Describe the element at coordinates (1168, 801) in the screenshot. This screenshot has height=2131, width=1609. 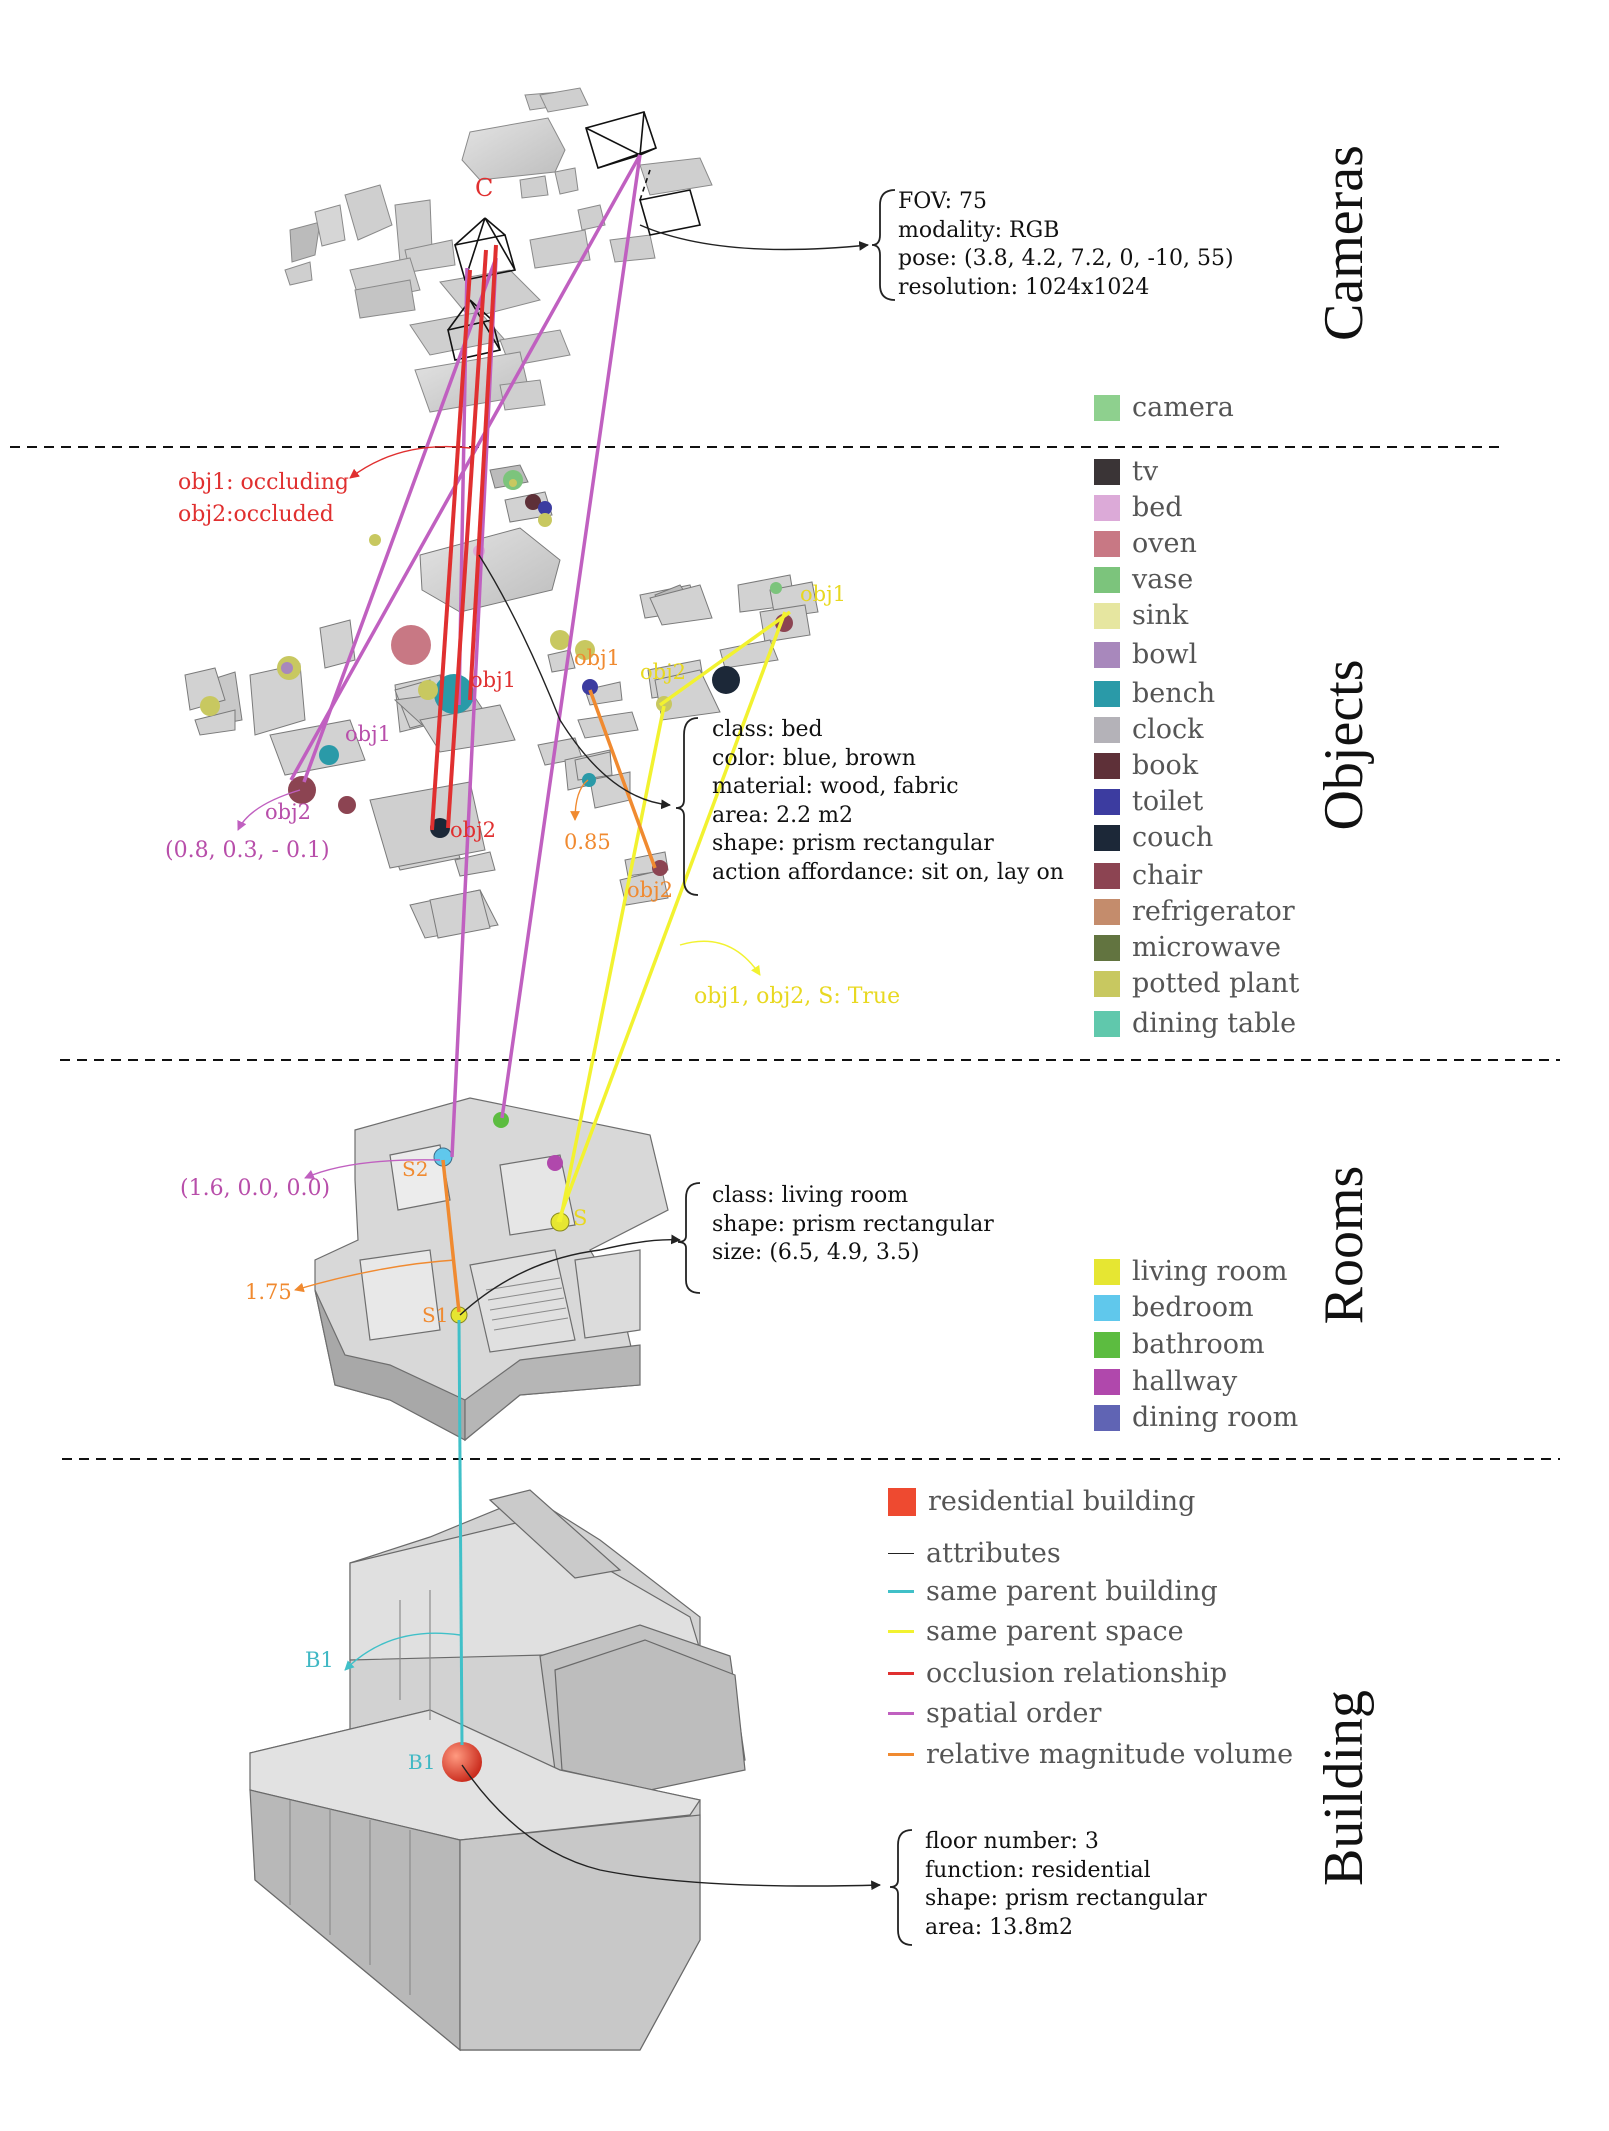
I see `legend-label: toilet` at that location.